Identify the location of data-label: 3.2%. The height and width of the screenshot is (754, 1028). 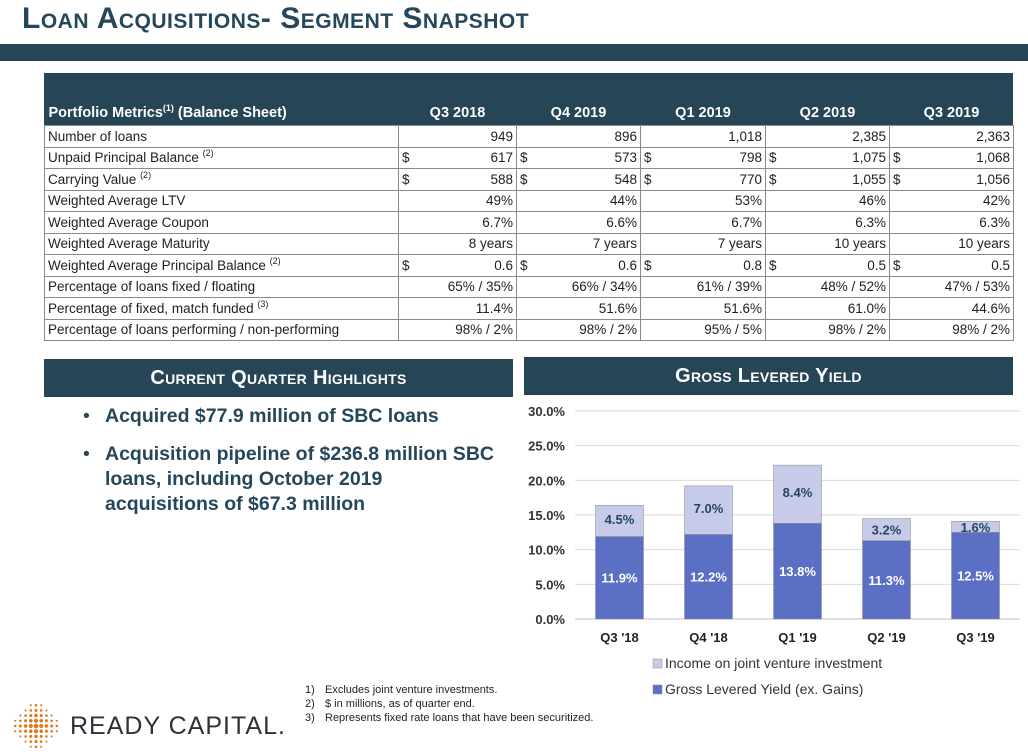
(887, 530).